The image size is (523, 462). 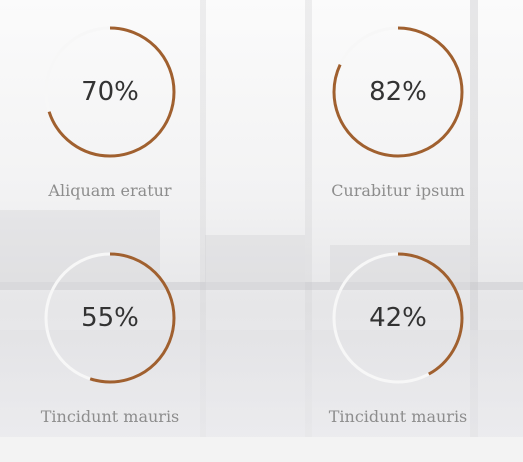 I want to click on stat-value: 82%, so click(x=398, y=92).